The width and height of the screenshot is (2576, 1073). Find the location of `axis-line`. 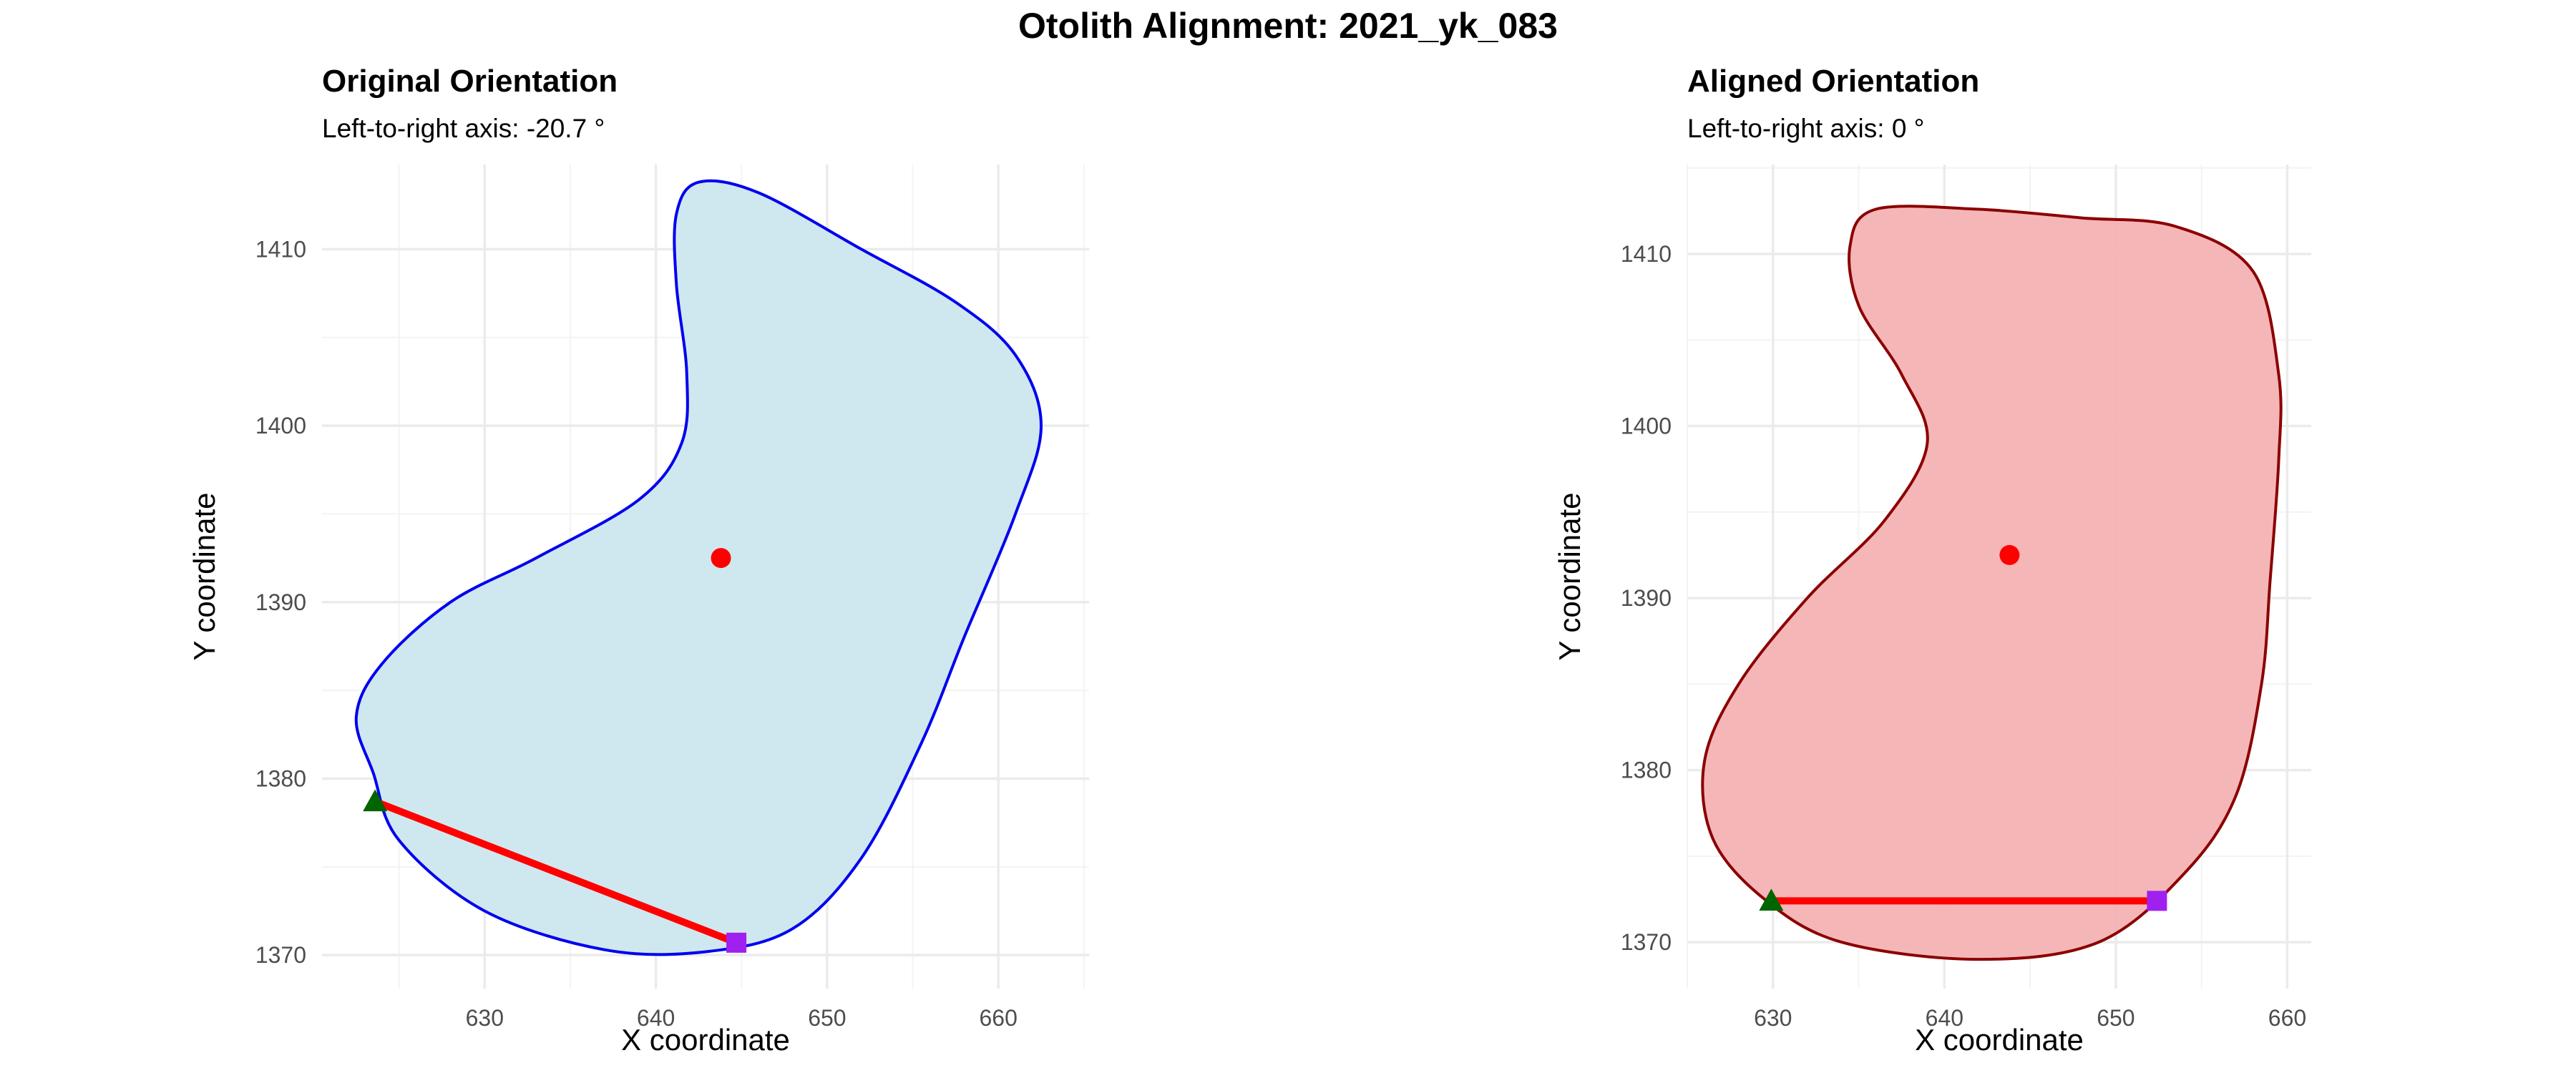

axis-line is located at coordinates (556, 872).